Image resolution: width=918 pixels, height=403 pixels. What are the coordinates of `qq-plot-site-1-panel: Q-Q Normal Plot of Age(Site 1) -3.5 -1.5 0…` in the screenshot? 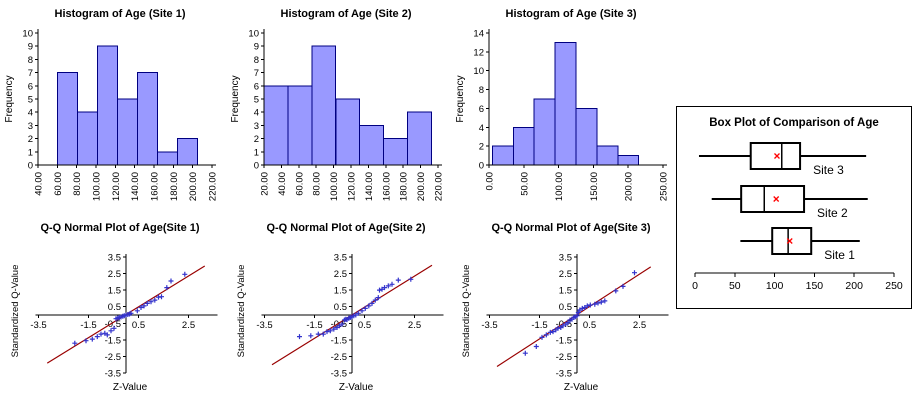 It's located at (115, 309).